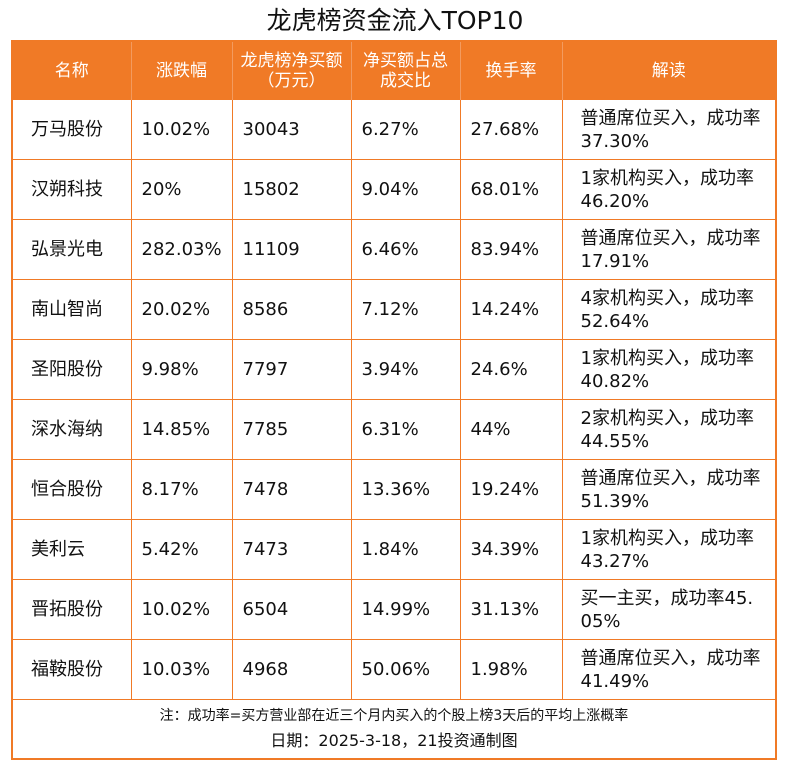  What do you see at coordinates (292, 369) in the screenshot?
I see `cell-net-buy: 7797` at bounding box center [292, 369].